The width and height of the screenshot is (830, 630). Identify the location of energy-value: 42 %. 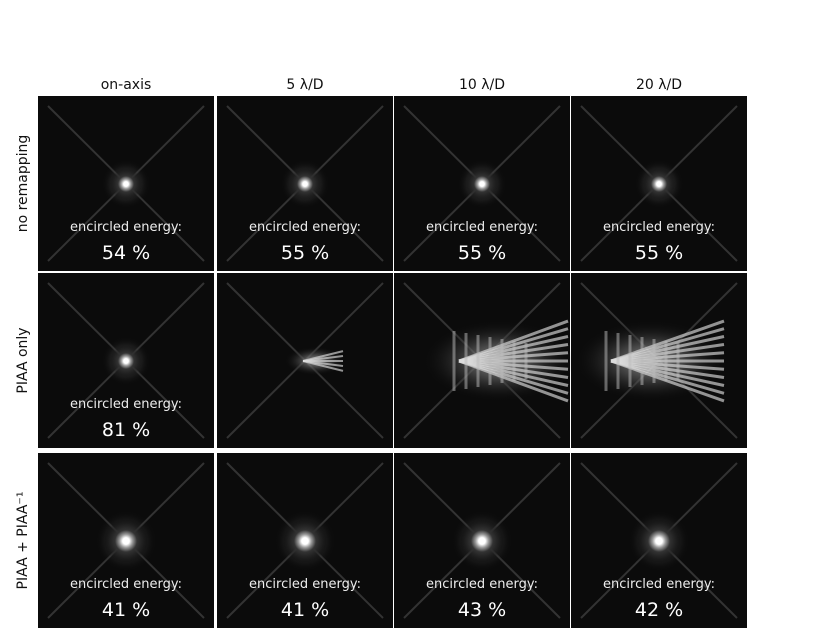
(659, 610).